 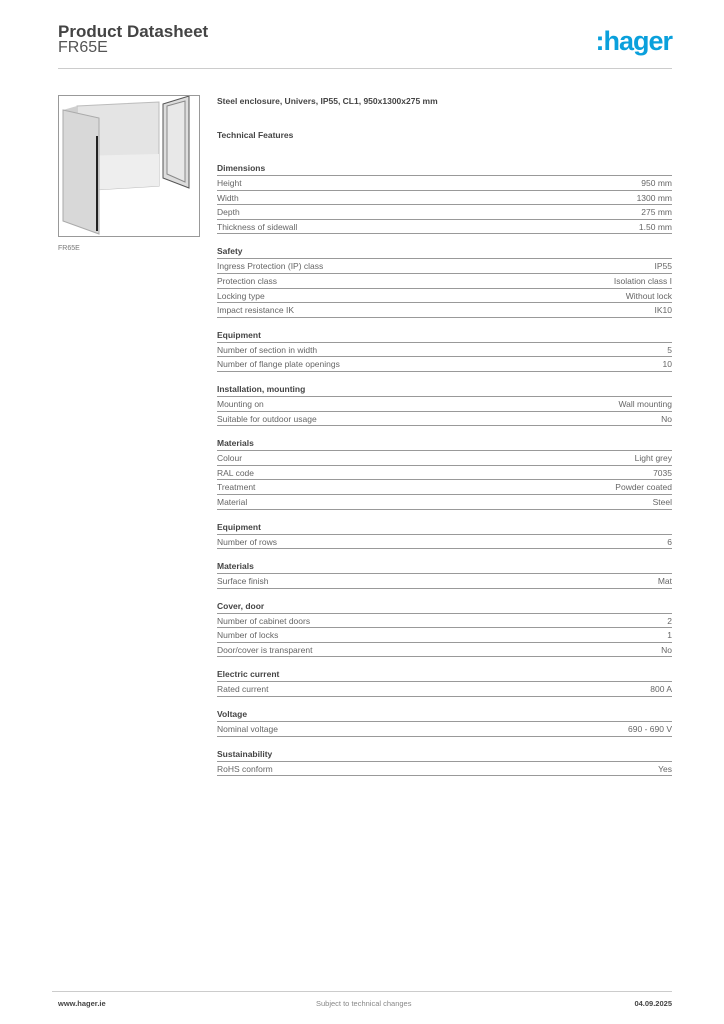 What do you see at coordinates (655, 226) in the screenshot?
I see `feature-value: 1.50 mm` at bounding box center [655, 226].